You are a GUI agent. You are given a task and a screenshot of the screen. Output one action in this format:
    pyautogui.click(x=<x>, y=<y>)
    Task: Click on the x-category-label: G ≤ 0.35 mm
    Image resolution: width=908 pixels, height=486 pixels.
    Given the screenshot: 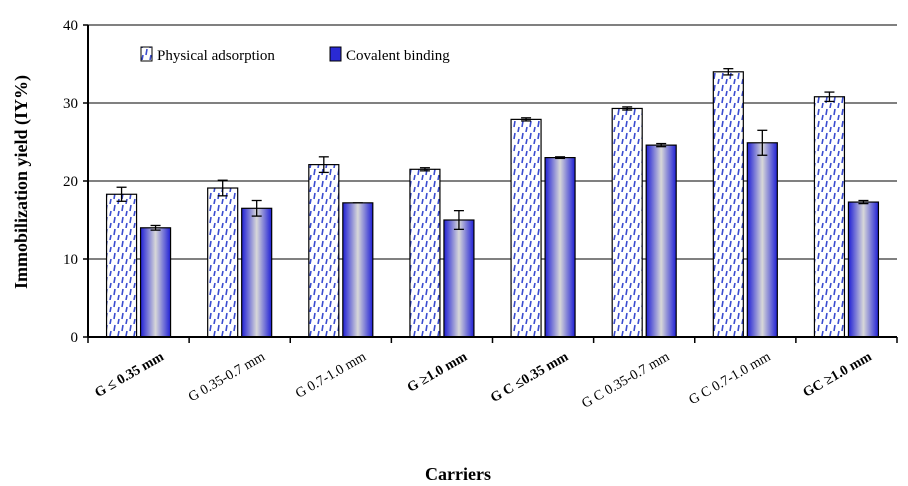 What is the action you would take?
    pyautogui.click(x=129, y=375)
    